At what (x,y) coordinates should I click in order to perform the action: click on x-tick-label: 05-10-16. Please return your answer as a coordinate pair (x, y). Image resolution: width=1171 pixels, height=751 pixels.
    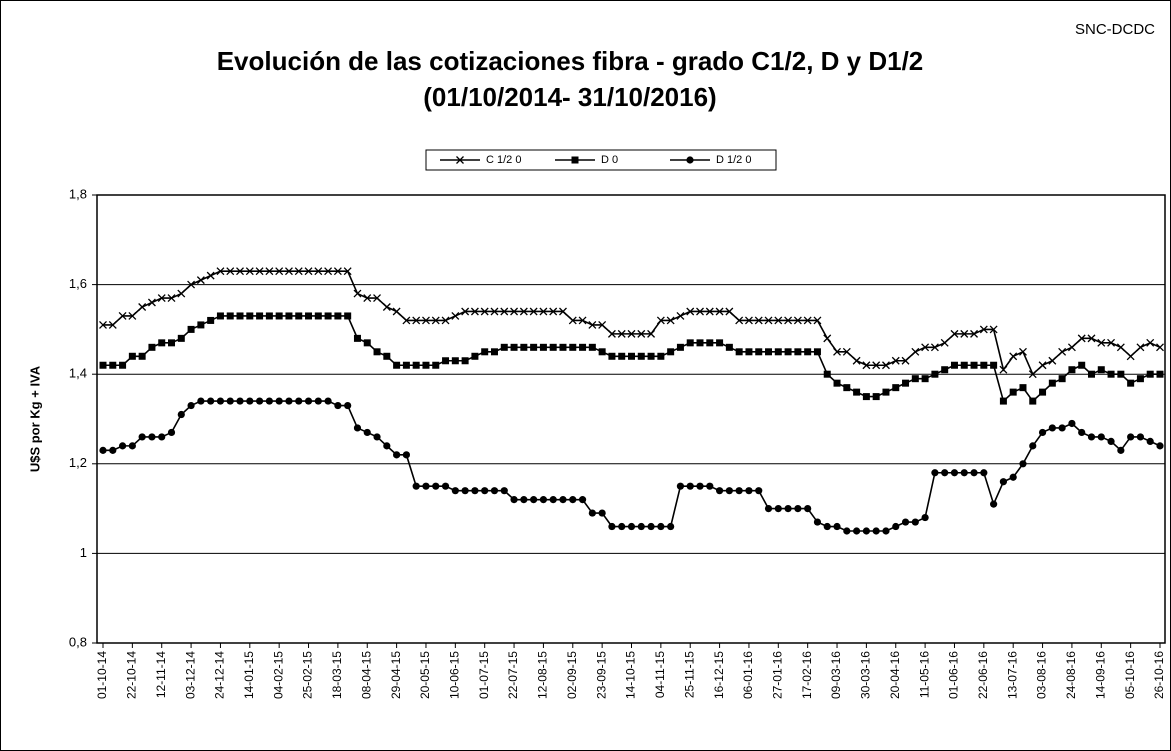
    Looking at the image, I should click on (1130, 675).